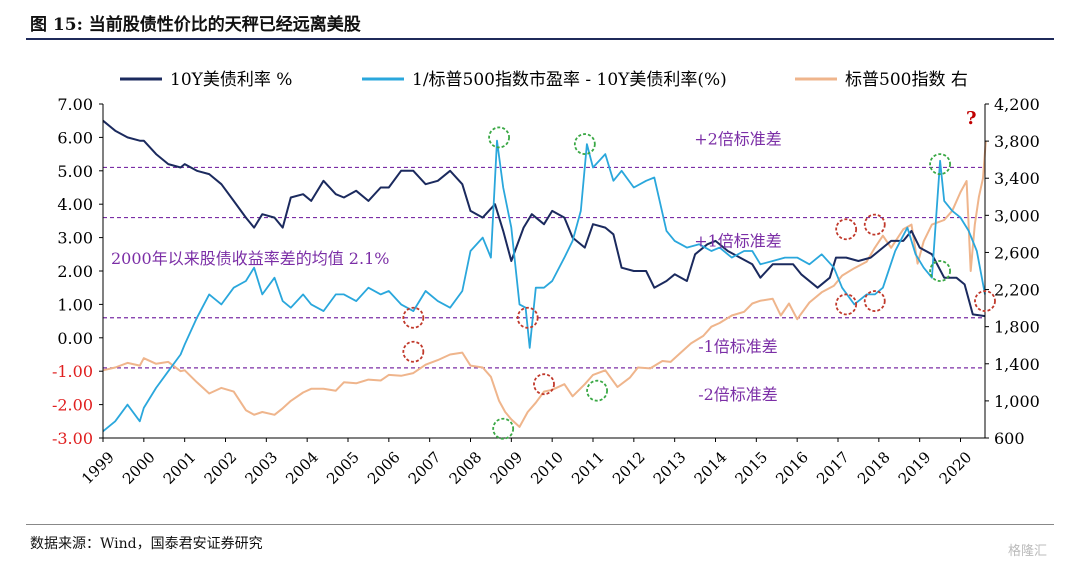 The height and width of the screenshot is (566, 1080). I want to click on left-tick-label: 3.00, so click(75, 238).